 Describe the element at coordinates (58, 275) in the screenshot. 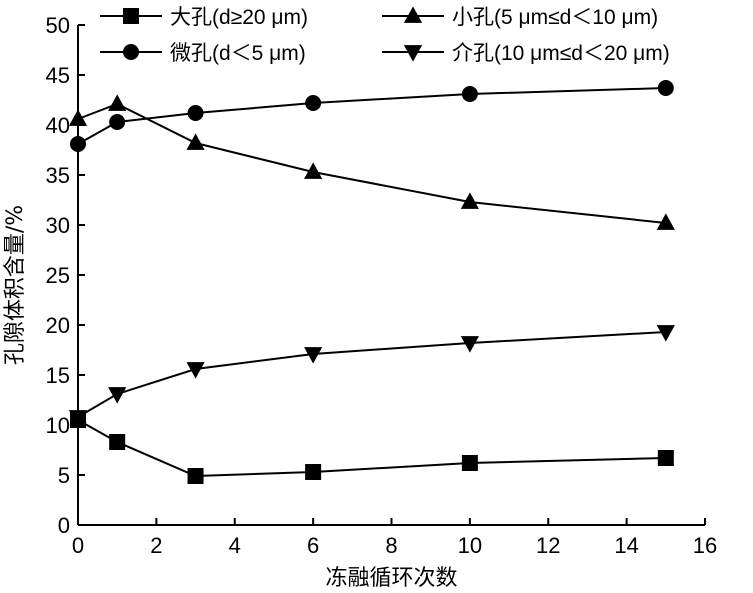

I see `y-tick-label: 25` at that location.